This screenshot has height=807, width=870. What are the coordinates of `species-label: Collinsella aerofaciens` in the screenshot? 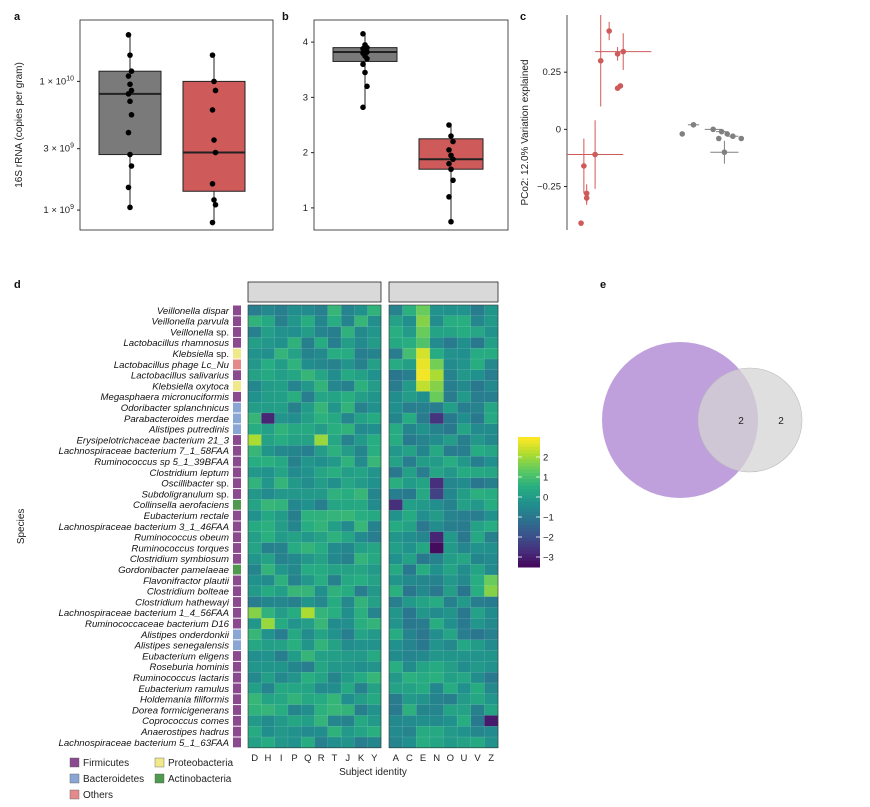 It's located at (181, 505).